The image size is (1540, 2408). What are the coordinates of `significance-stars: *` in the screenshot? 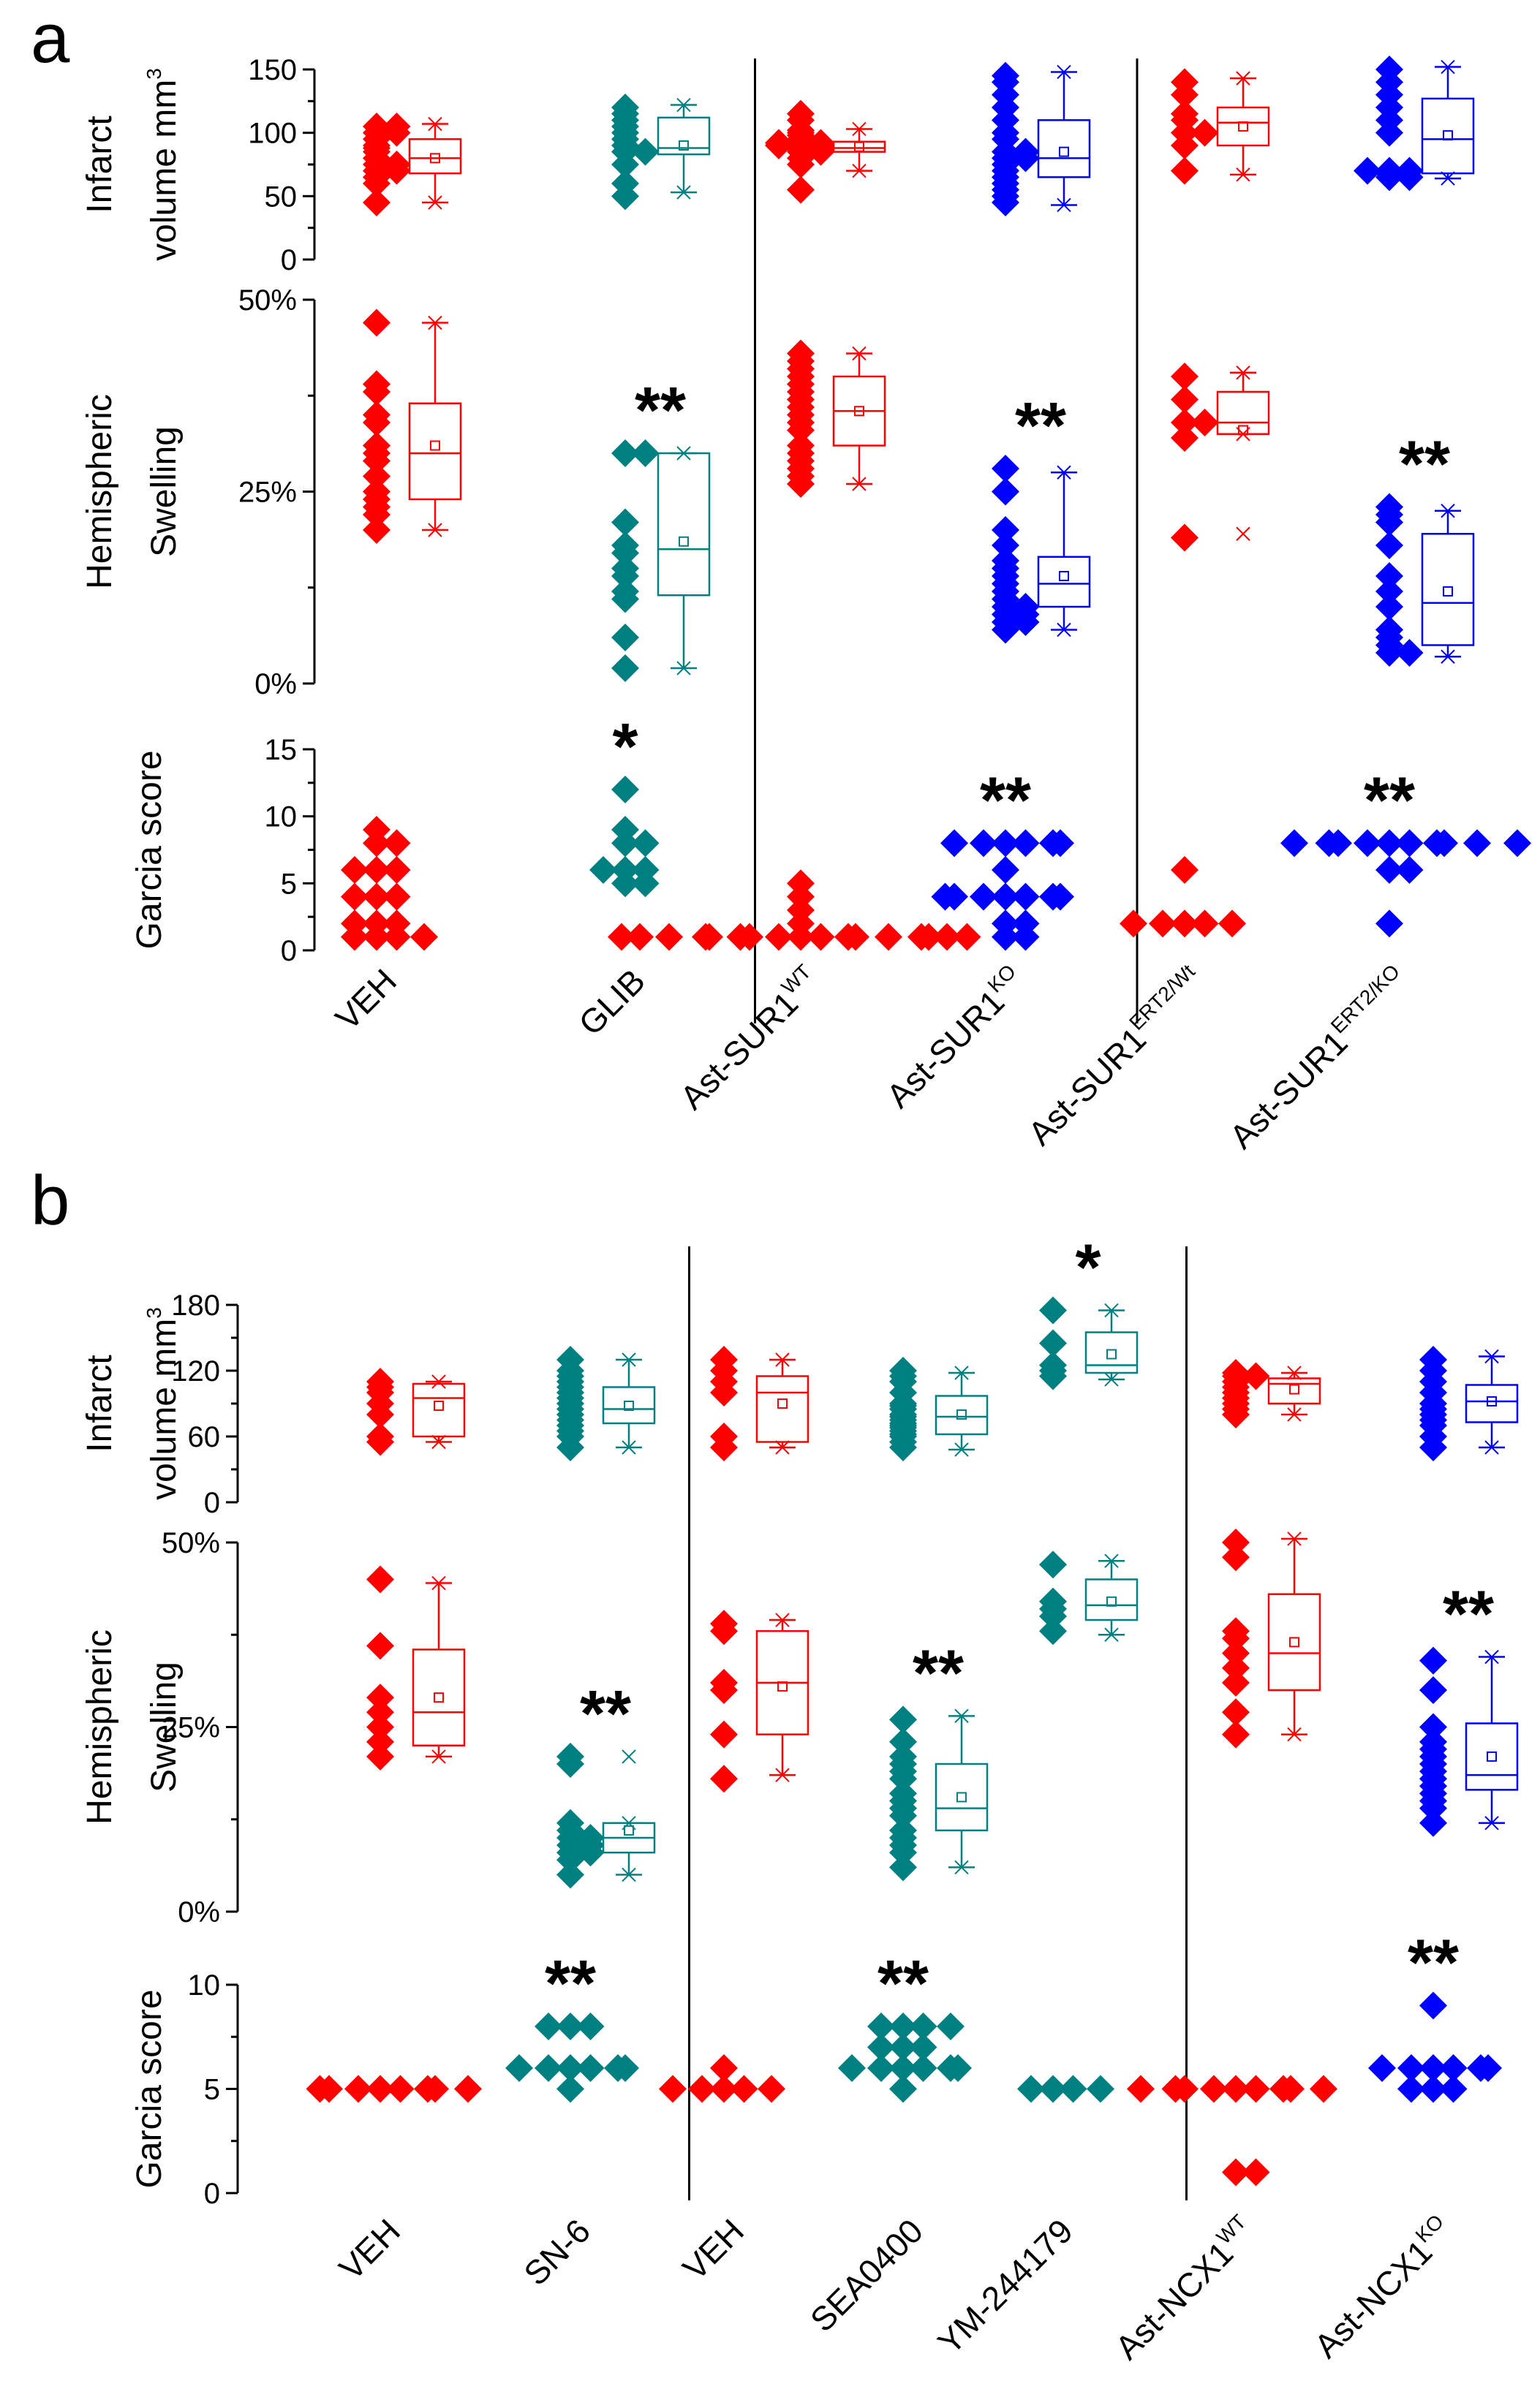 It's located at (1088, 1268).